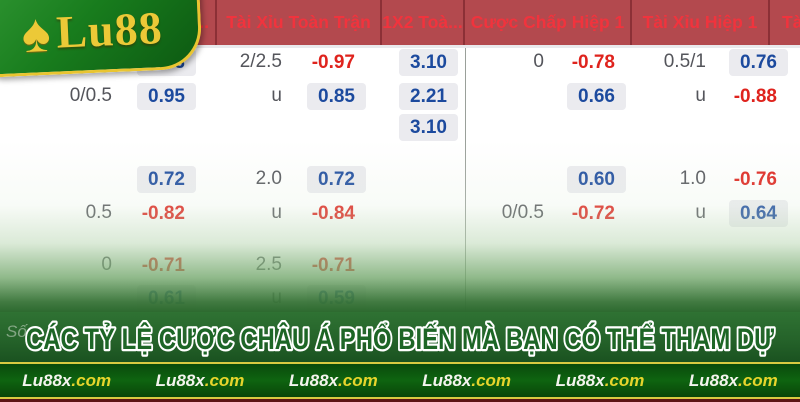  I want to click on handicap-label: 0.5, so click(98, 212).